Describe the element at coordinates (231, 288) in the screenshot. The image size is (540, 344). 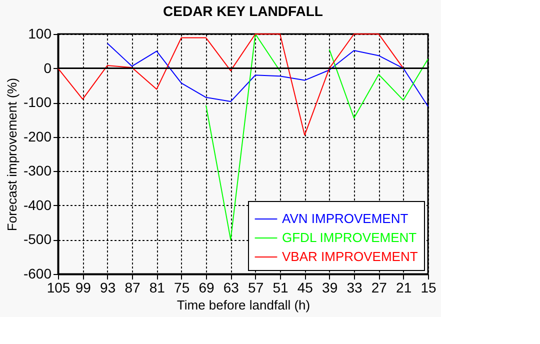
I see `x-tick-label: 63` at that location.